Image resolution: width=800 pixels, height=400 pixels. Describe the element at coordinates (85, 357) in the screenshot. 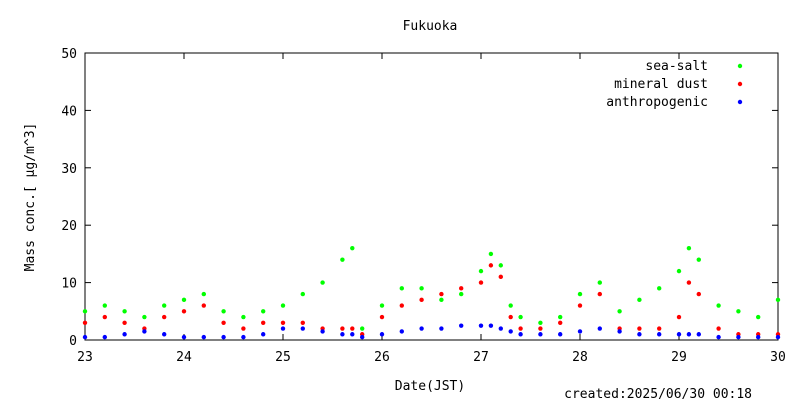

I see `x-tick-label: 23` at that location.